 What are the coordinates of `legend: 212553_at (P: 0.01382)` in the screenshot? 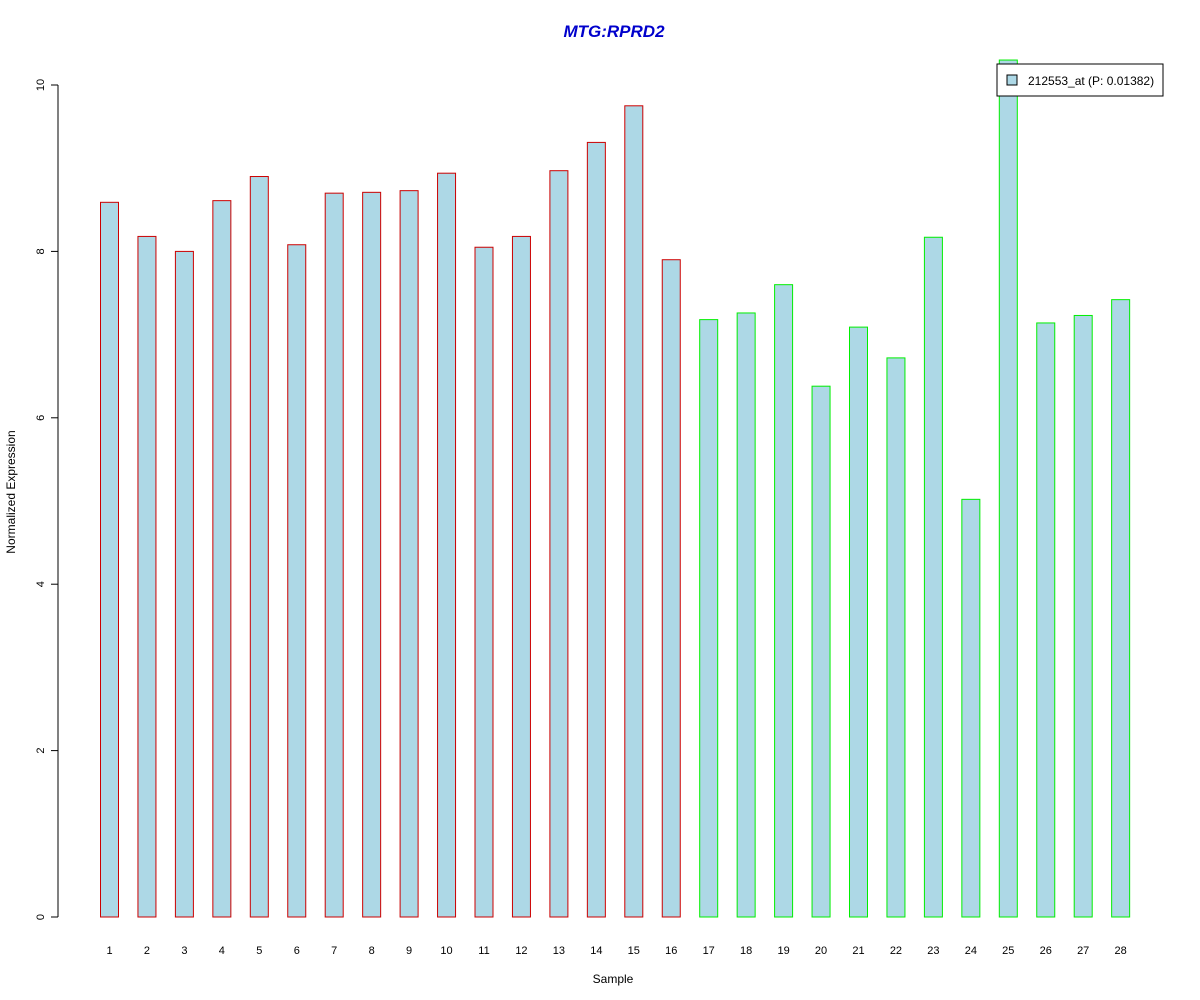 It's located at (1080, 80).